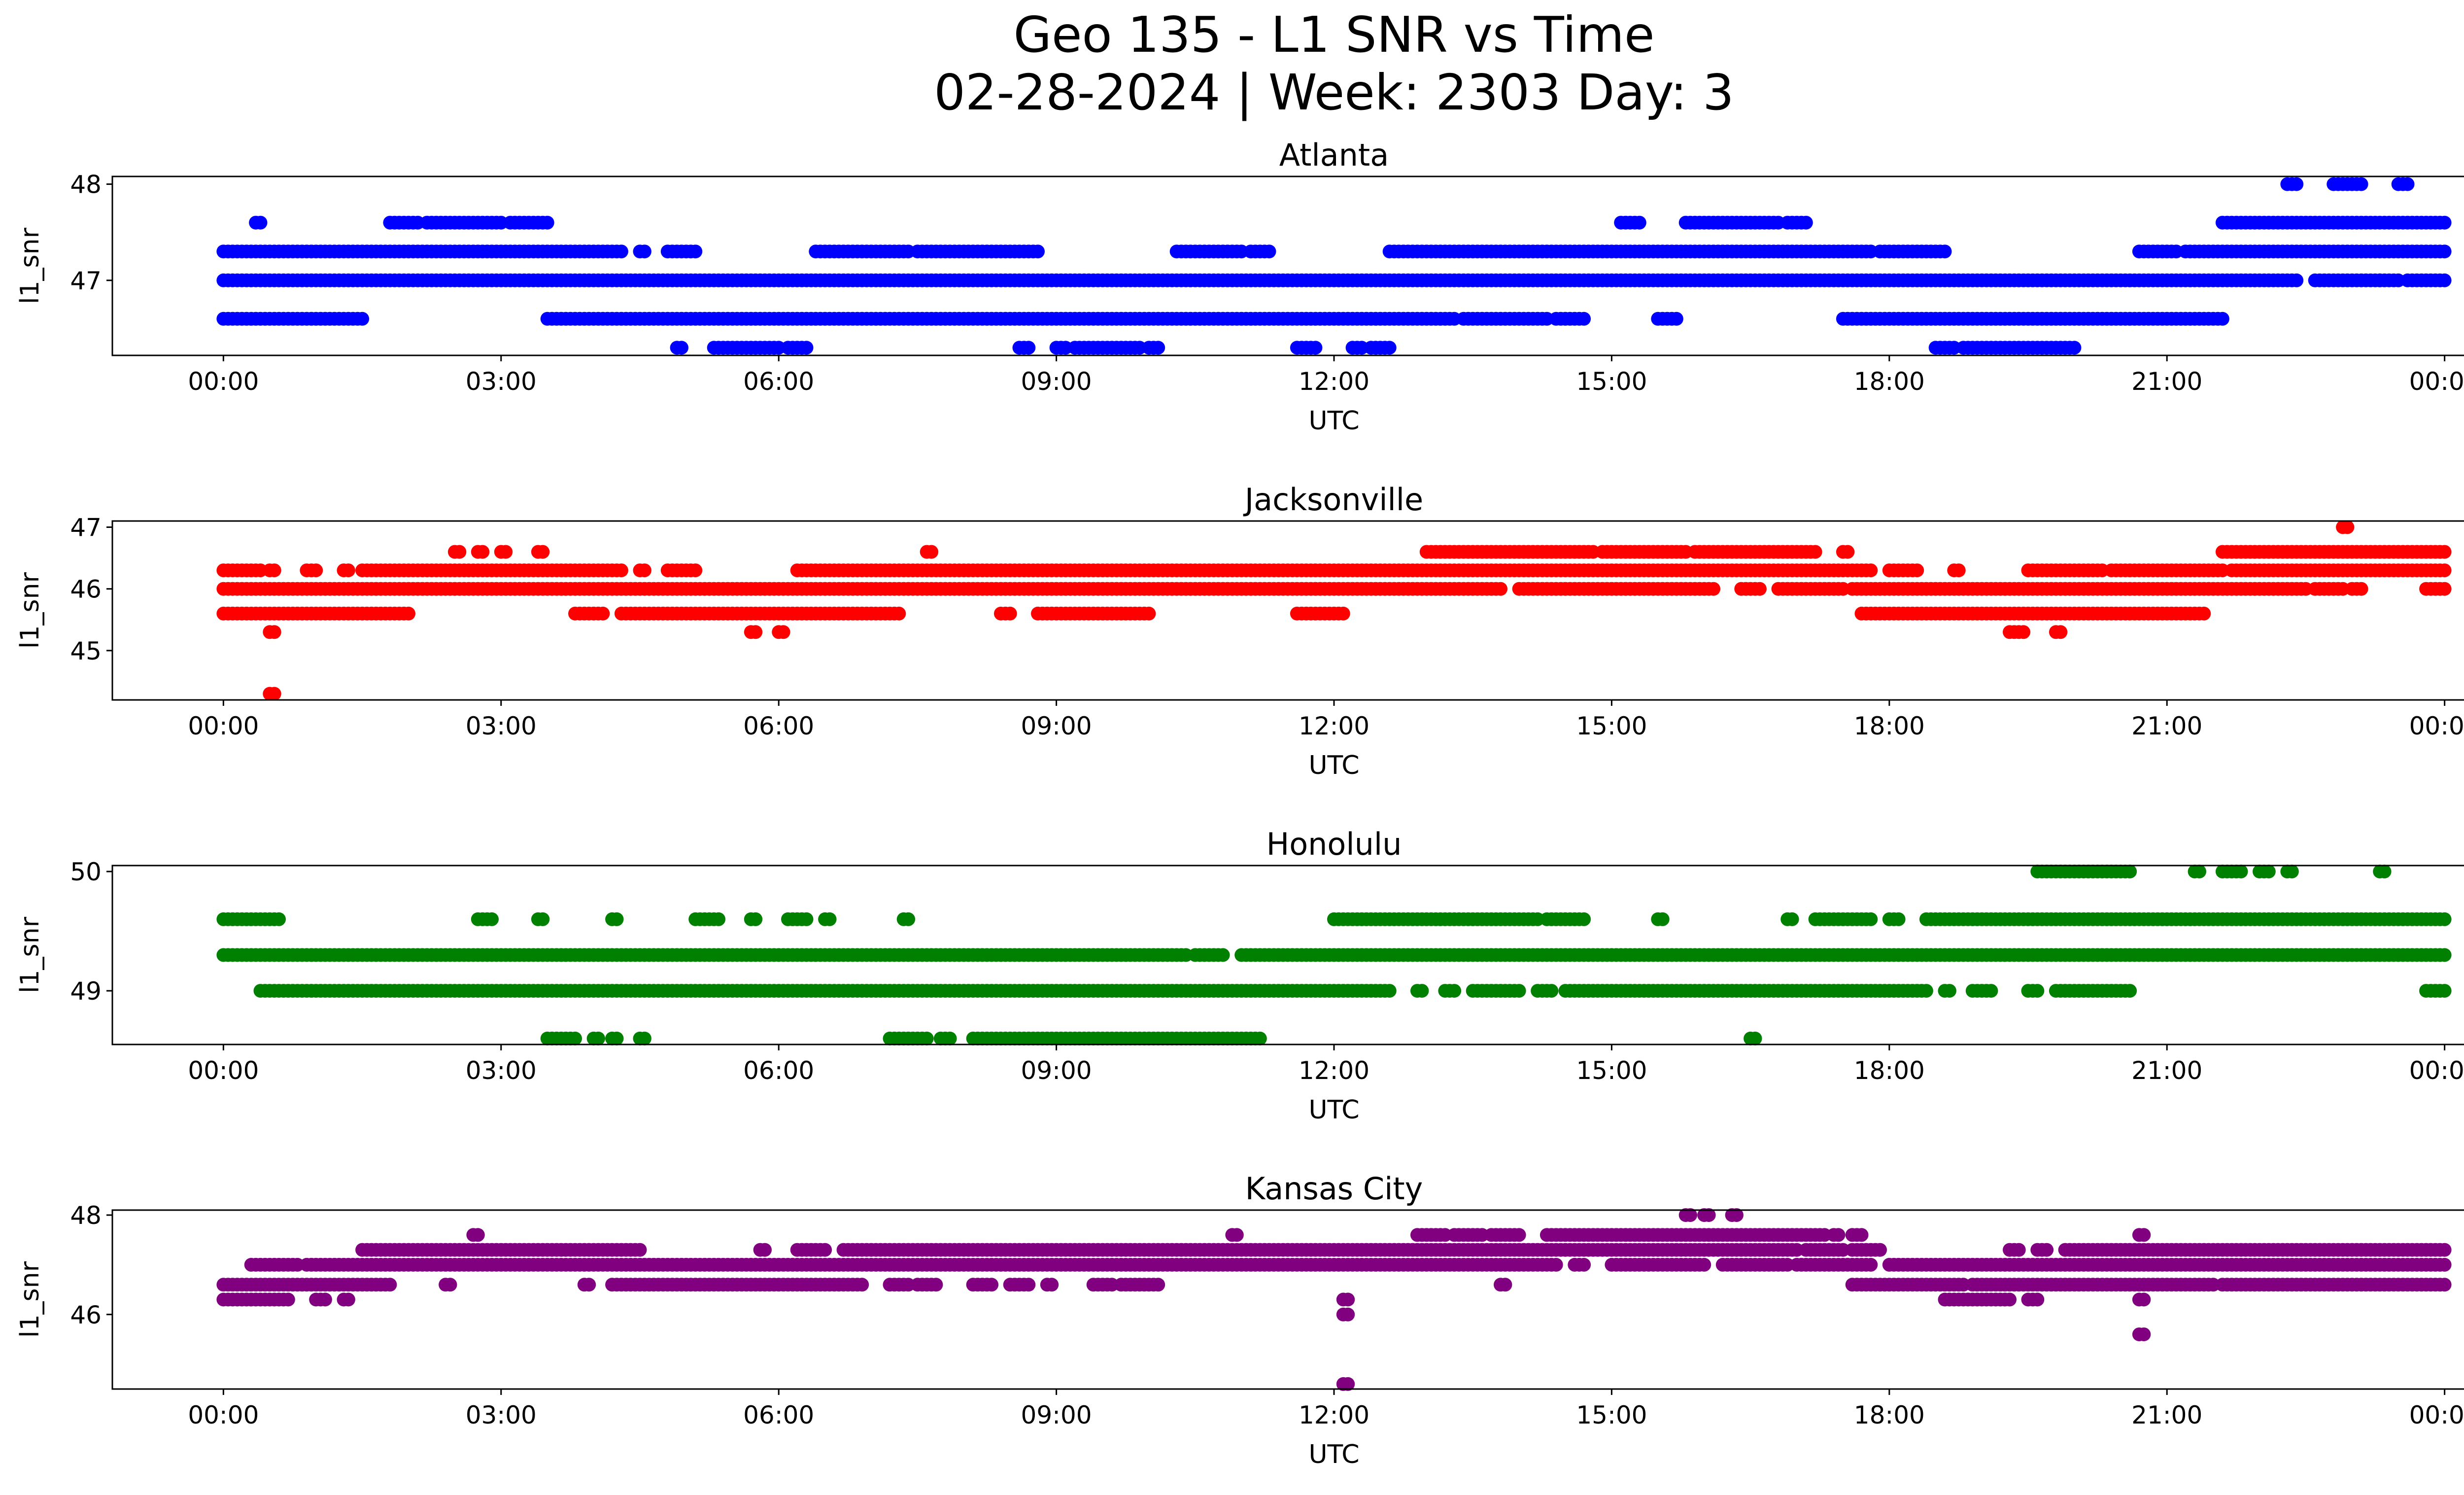 The image size is (2464, 1495). Describe the element at coordinates (1333, 500) in the screenshot. I see `subplot-title: Jacksonville` at that location.